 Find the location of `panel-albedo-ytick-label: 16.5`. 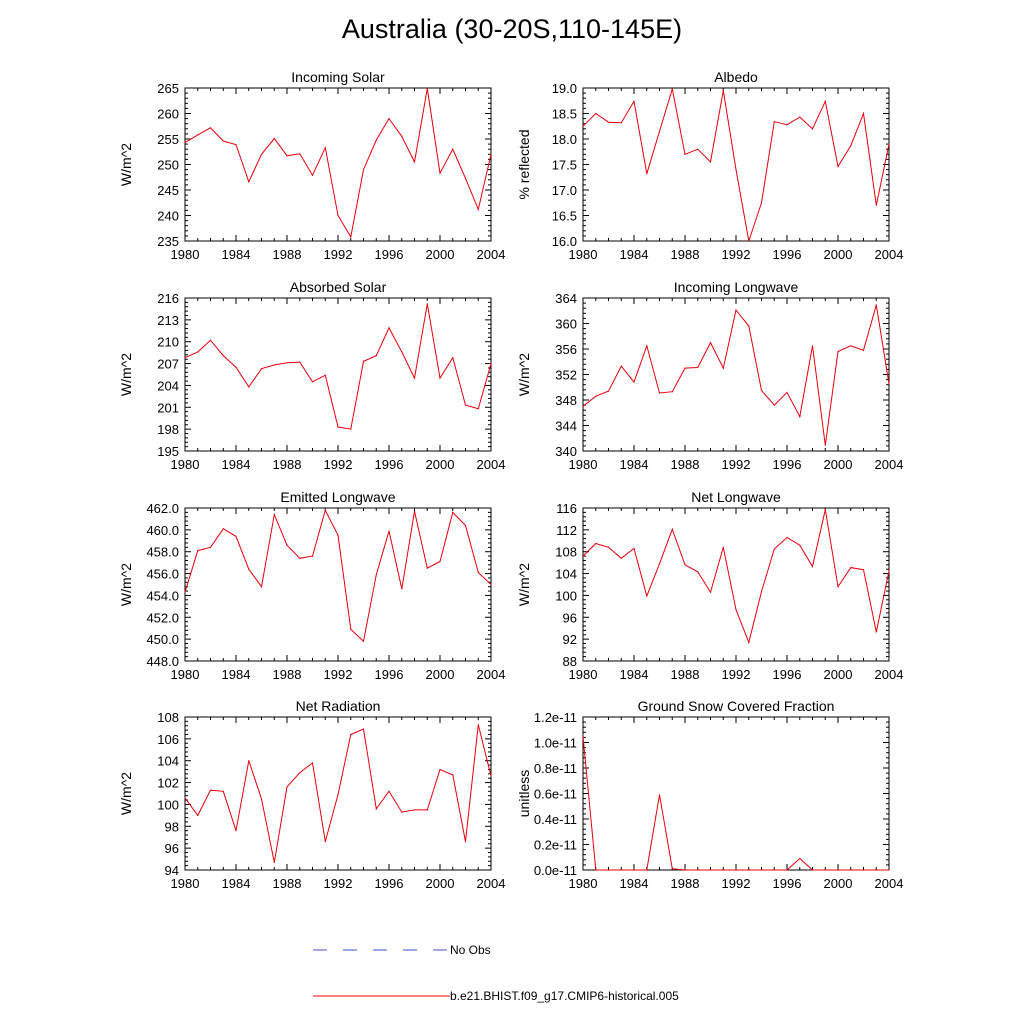

panel-albedo-ytick-label: 16.5 is located at coordinates (564, 216).